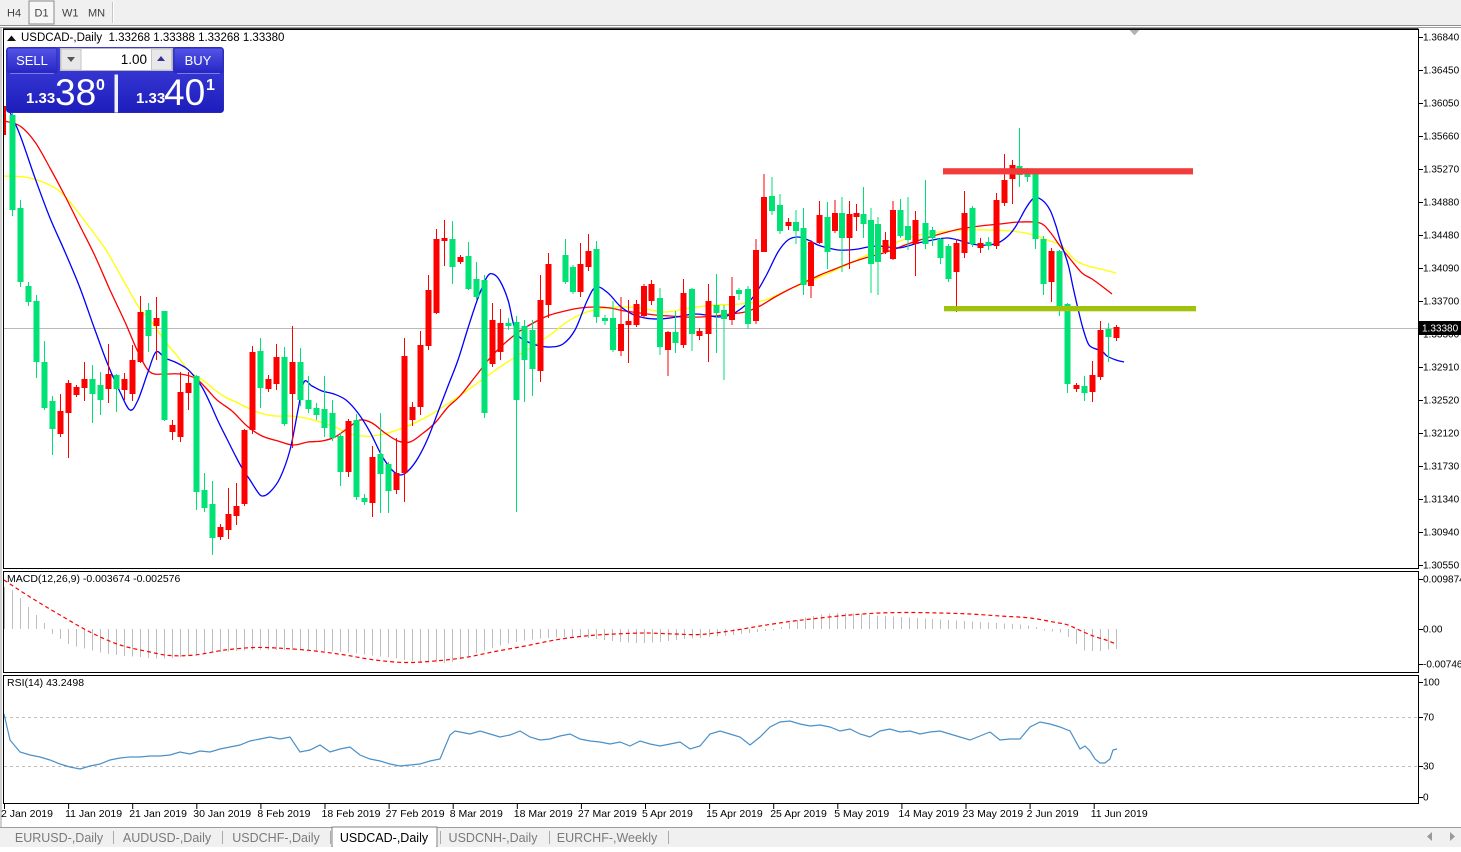 The height and width of the screenshot is (852, 1461). What do you see at coordinates (543, 814) in the screenshot?
I see `svg-text: 18 Mar 2019` at bounding box center [543, 814].